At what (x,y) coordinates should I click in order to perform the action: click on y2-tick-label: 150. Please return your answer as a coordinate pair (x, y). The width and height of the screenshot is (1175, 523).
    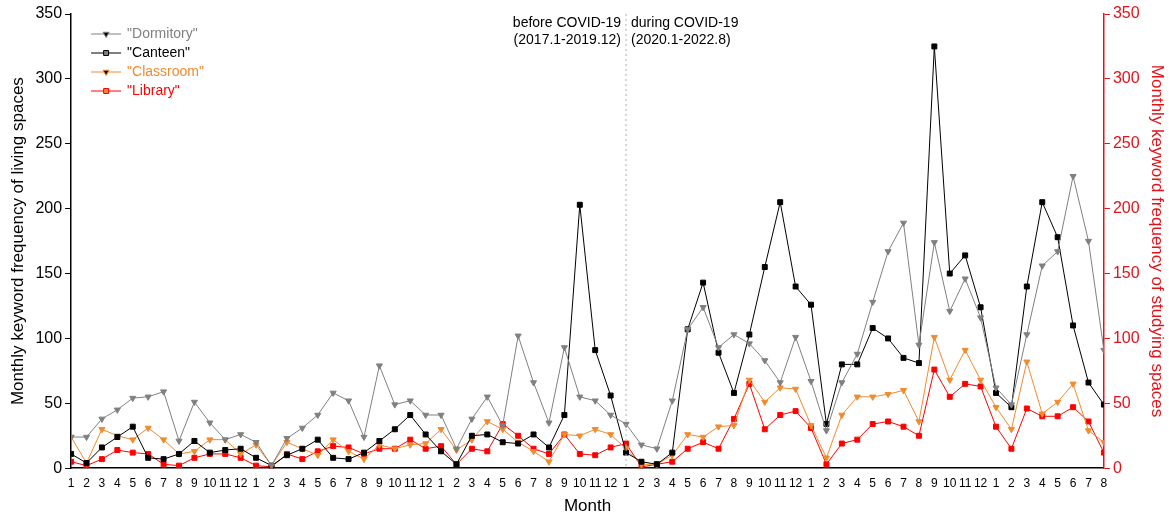
    Looking at the image, I should click on (1126, 272).